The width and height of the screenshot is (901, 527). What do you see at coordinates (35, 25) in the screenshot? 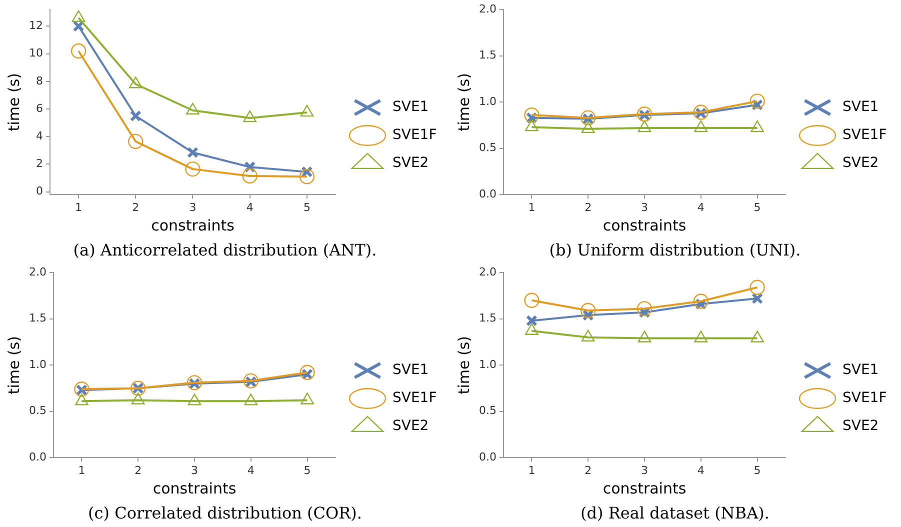
I see `y-tick-label: 12` at bounding box center [35, 25].